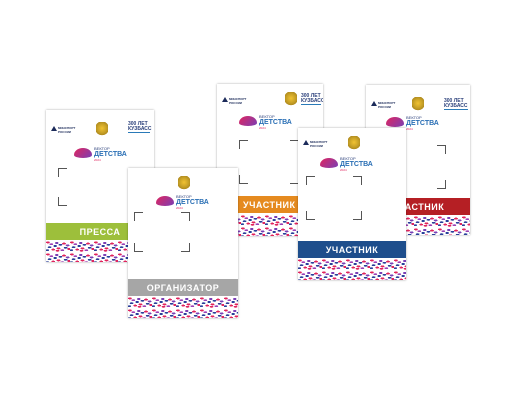 The width and height of the screenshot is (518, 400). I want to click on badge-organizer: ВЕКТОР ДЕТСТВА 2024 ОРГАНИЗАТОР, so click(183, 243).